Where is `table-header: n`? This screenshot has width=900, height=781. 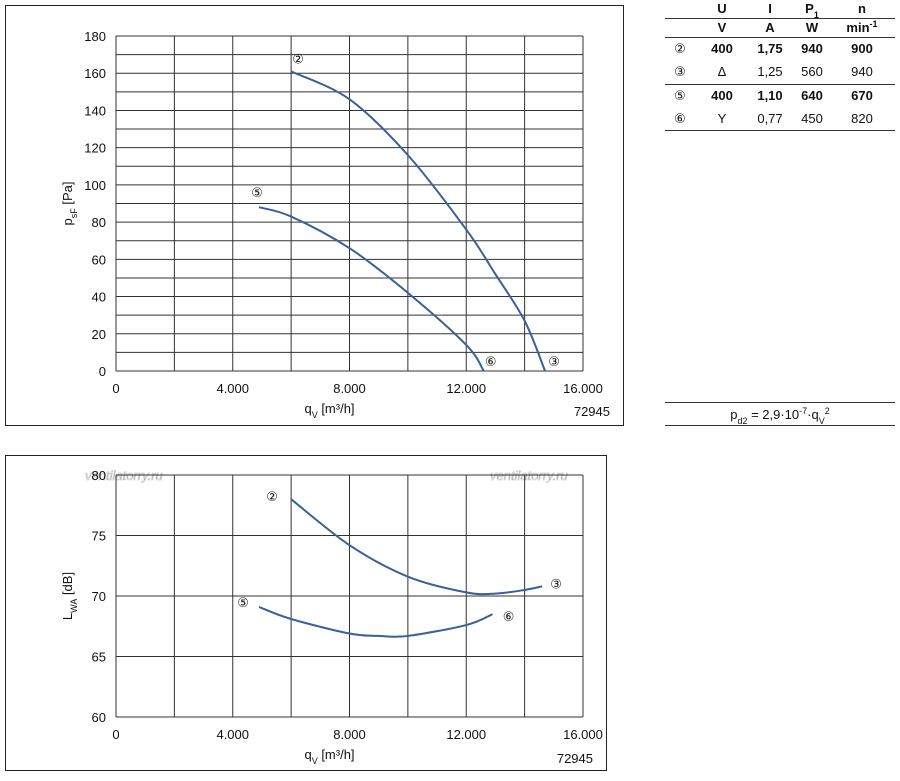 table-header: n is located at coordinates (862, 8).